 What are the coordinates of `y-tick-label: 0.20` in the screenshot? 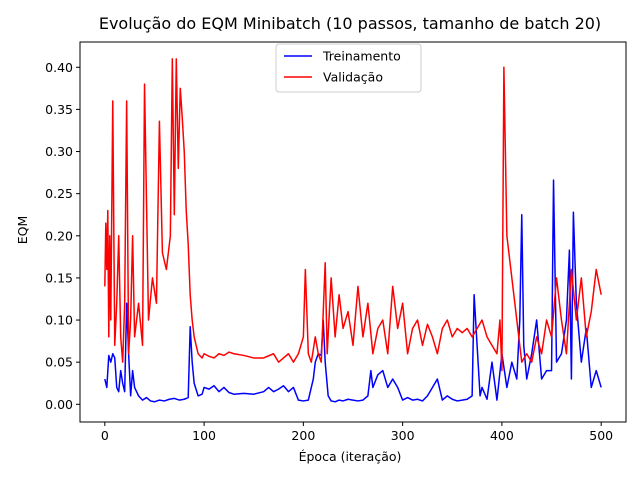 It's located at (59, 235).